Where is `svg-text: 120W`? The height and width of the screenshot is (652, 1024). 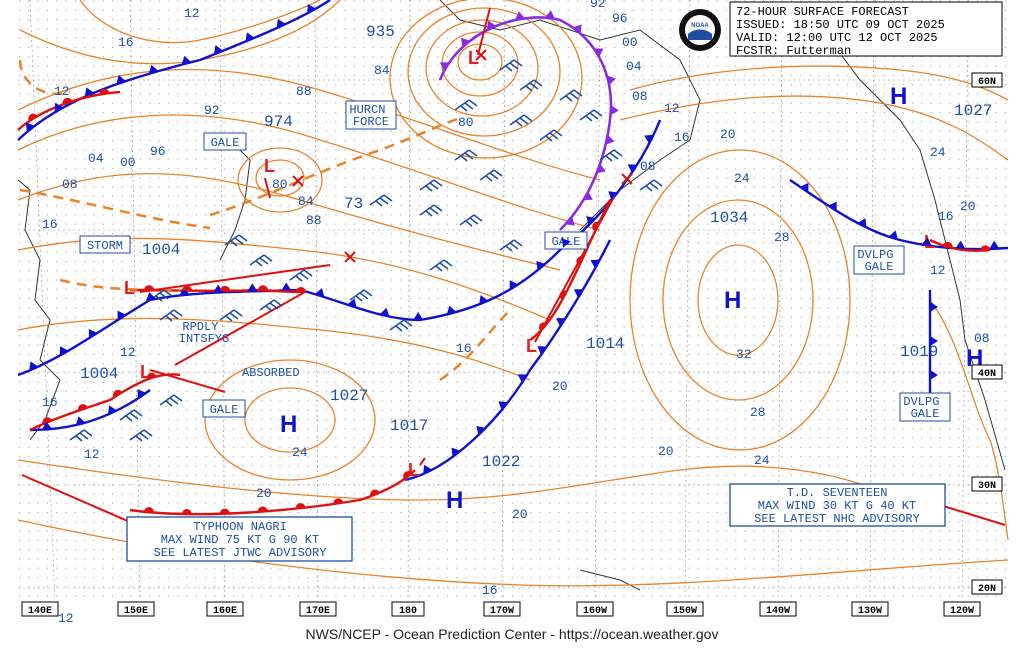 svg-text: 120W is located at coordinates (962, 611).